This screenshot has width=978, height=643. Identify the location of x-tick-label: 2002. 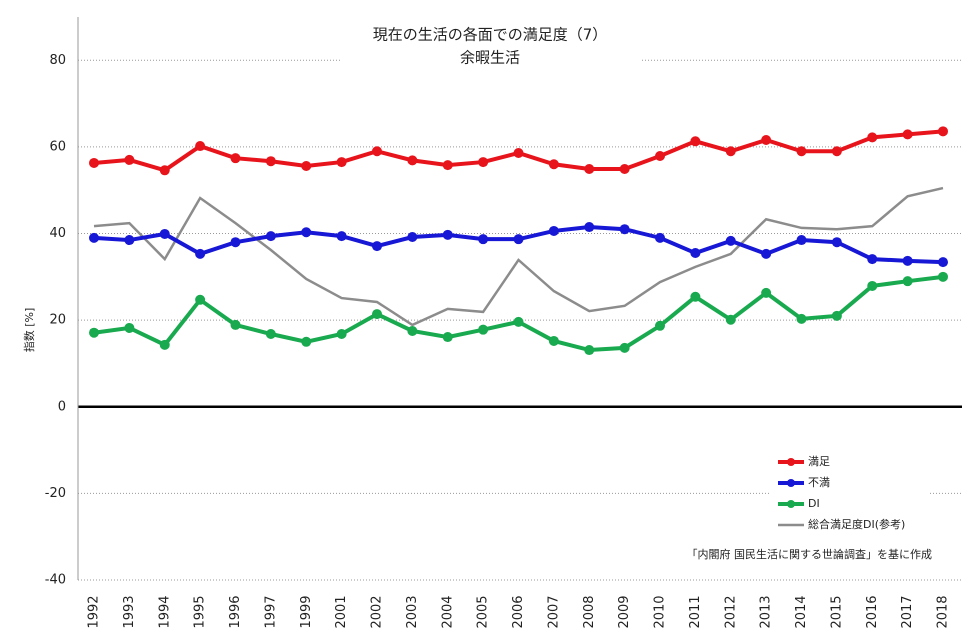
(377, 611).